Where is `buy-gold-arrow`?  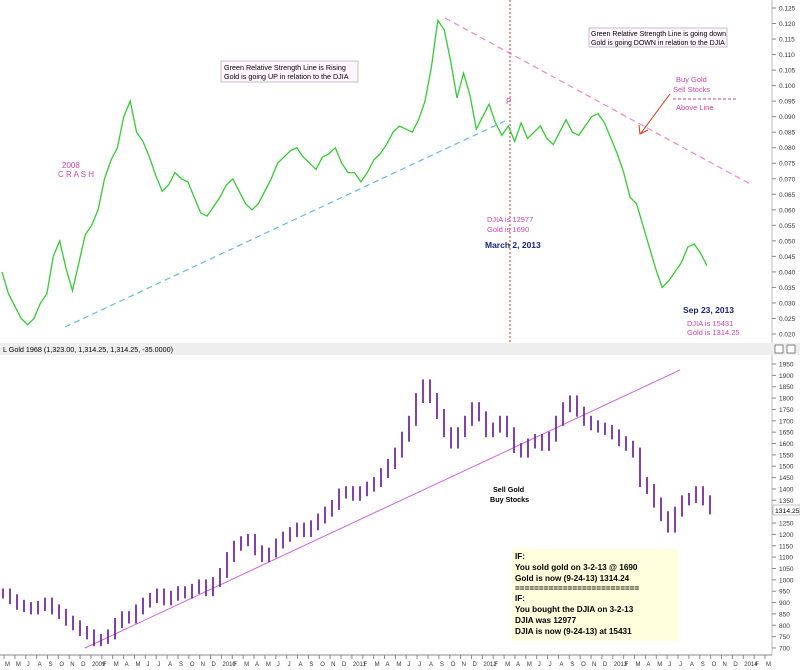 buy-gold-arrow is located at coordinates (655, 113).